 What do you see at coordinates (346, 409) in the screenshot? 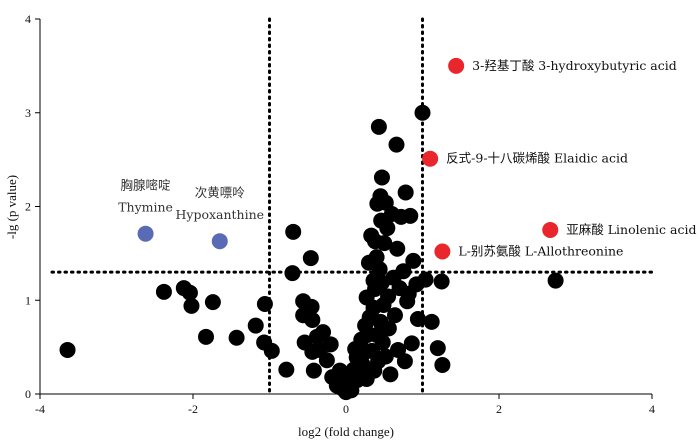
I see `x-tick-label: 0` at bounding box center [346, 409].